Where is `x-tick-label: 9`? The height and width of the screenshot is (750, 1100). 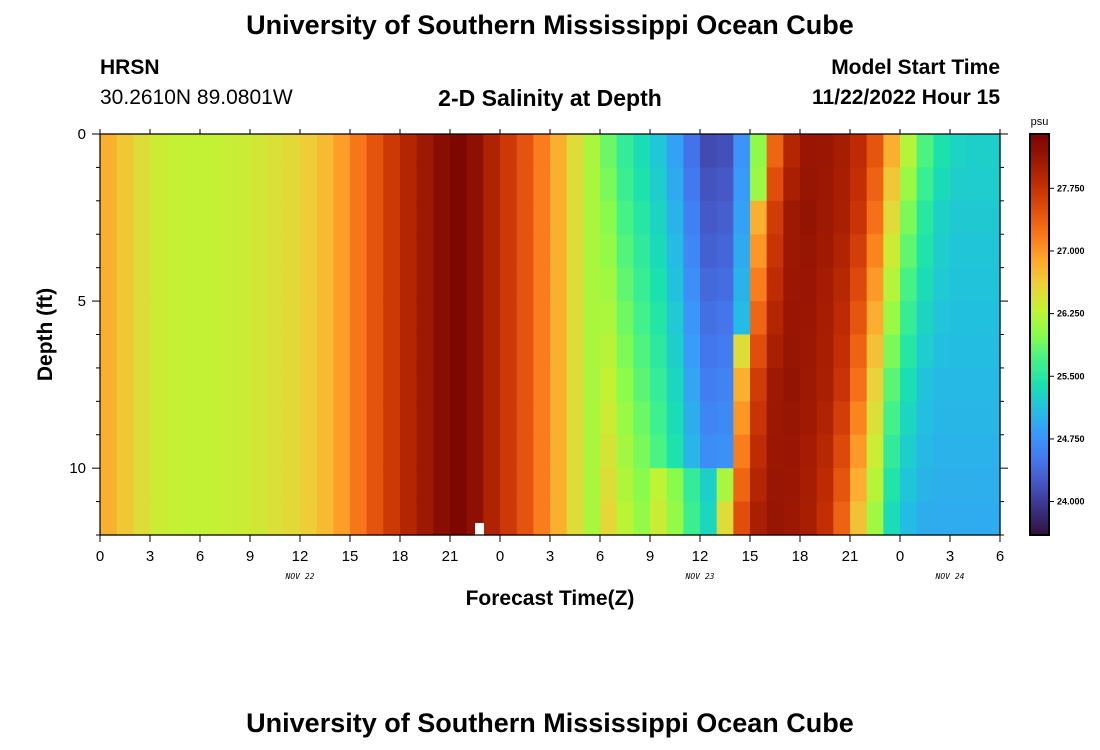
x-tick-label: 9 is located at coordinates (650, 556).